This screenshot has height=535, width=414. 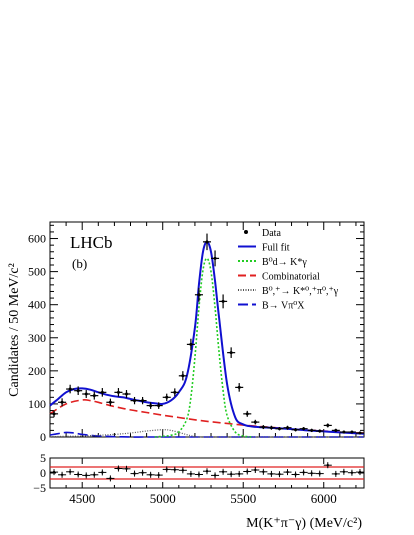 What do you see at coordinates (37, 338) in the screenshot?
I see `y-tick-label: 300` at bounding box center [37, 338].